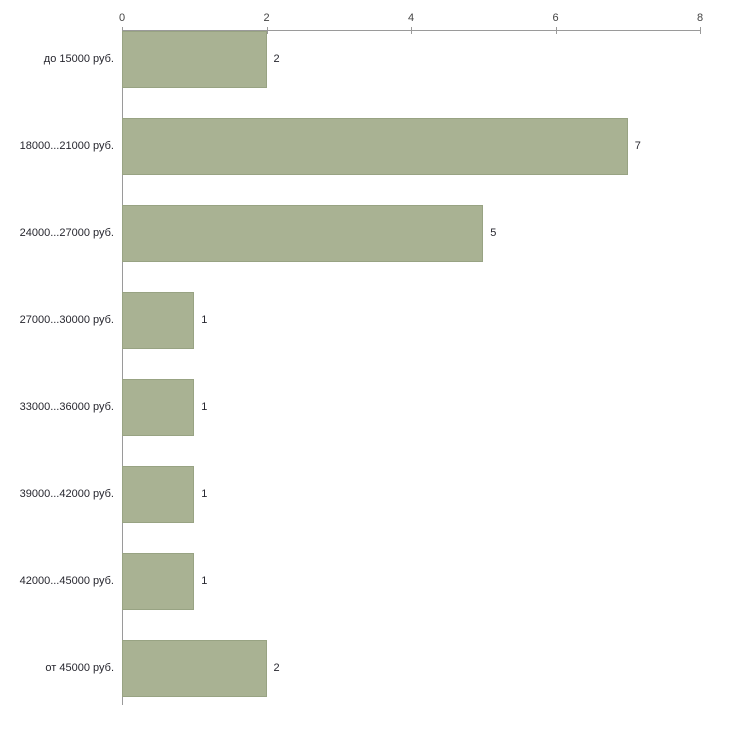 This screenshot has width=730, height=730. Describe the element at coordinates (637, 146) in the screenshot. I see `value-label: 7` at that location.